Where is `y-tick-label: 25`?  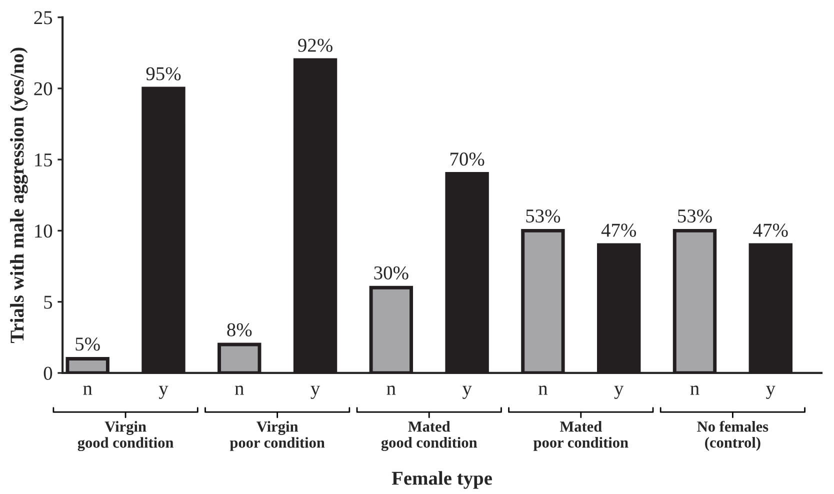
y-tick-label: 25 is located at coordinates (43, 17).